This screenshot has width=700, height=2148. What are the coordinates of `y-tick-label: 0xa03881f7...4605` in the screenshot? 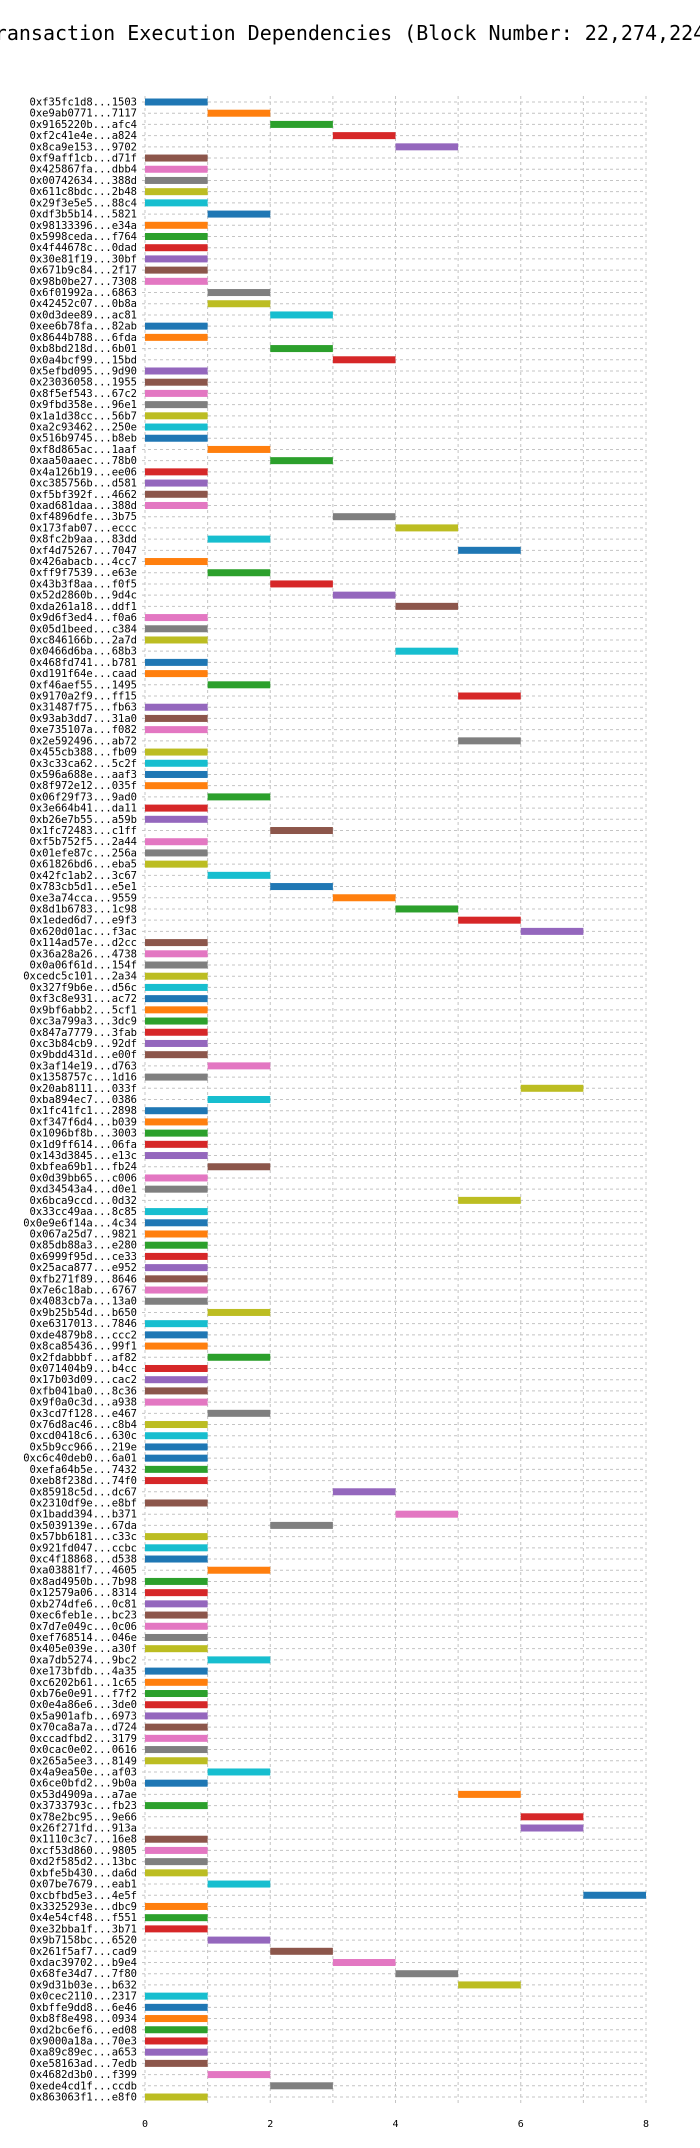 It's located at (83, 1571).